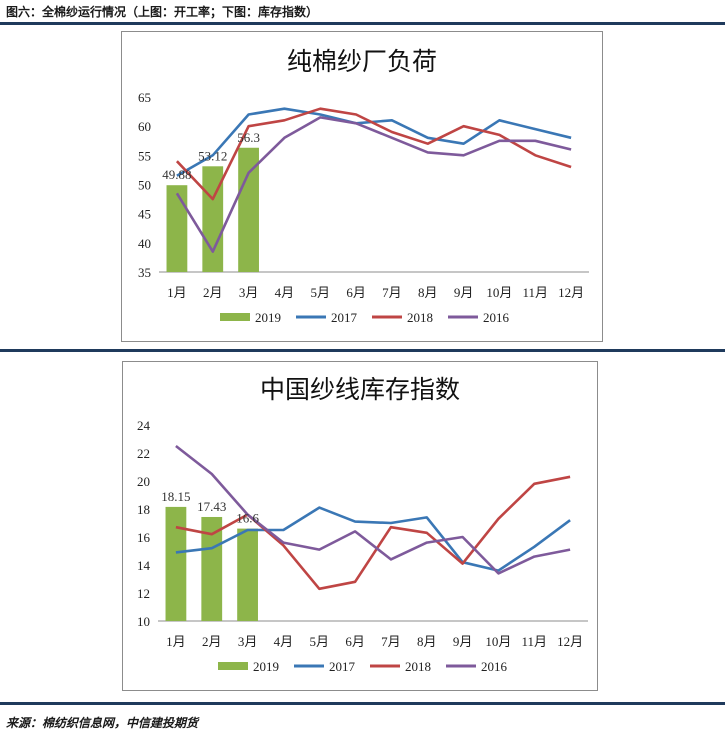 This screenshot has width=725, height=737. I want to click on y-tick-label: 24, so click(144, 425).